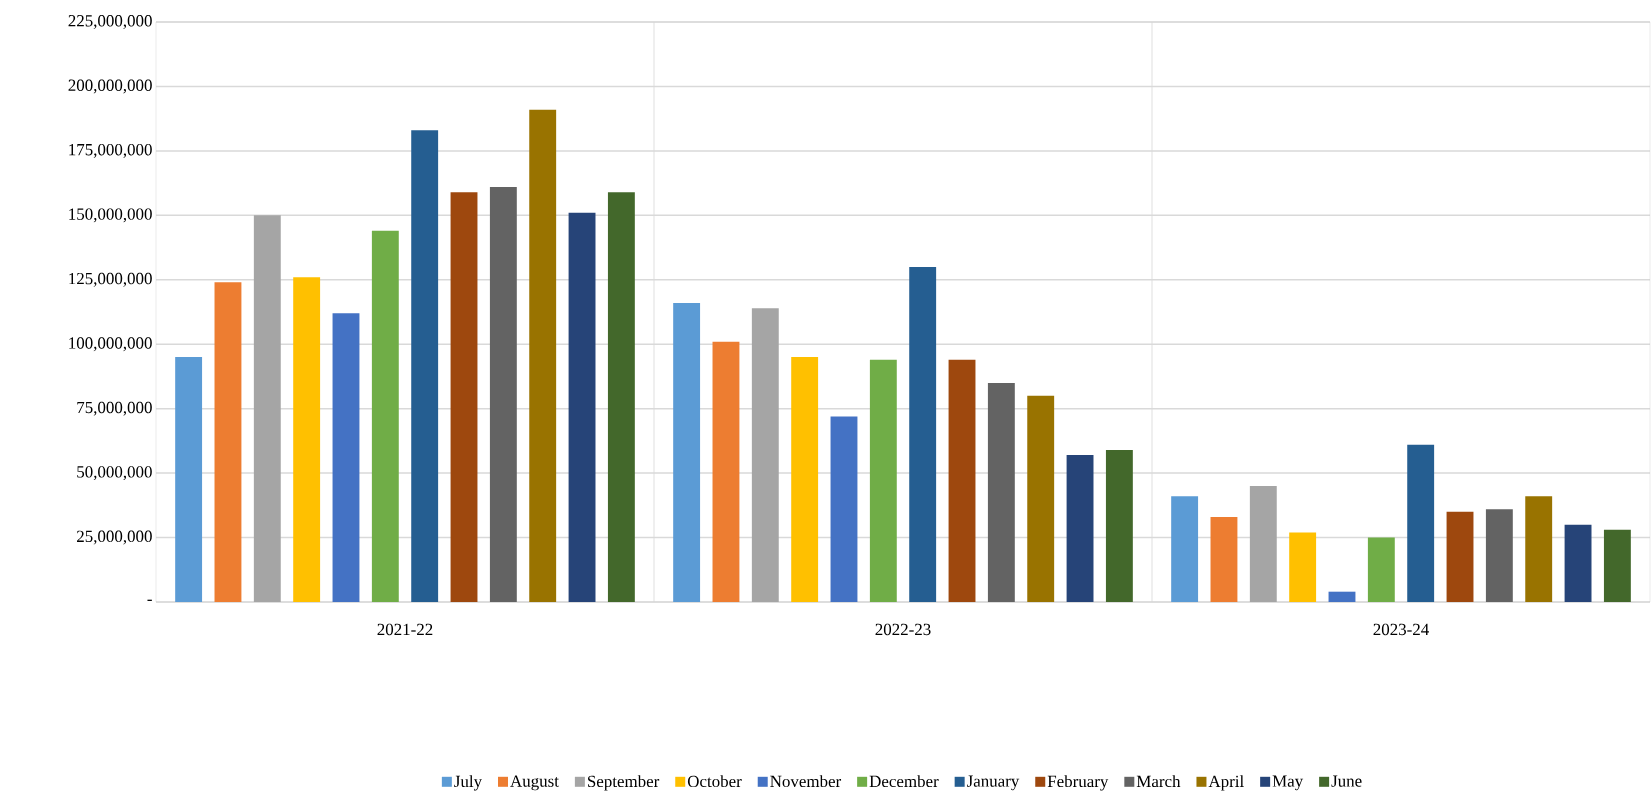  I want to click on x-tick-label: 2022-23, so click(903, 629).